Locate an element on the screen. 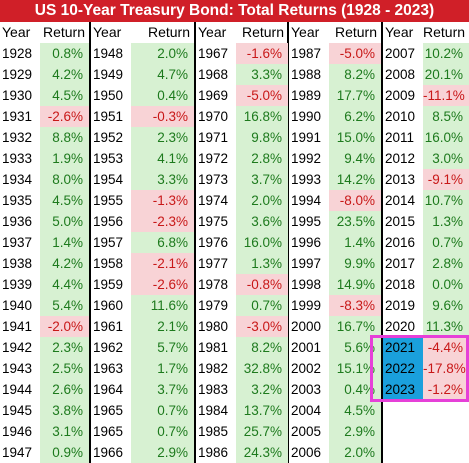  return-cell: 2.0% is located at coordinates (262, 200).